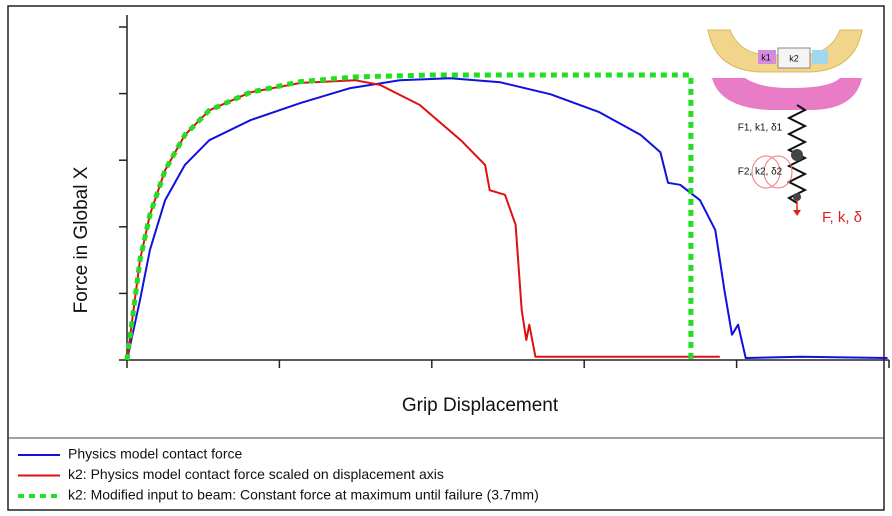 This screenshot has height=516, width=892. Describe the element at coordinates (842, 217) in the screenshot. I see `inset-label: F, k, δ` at that location.